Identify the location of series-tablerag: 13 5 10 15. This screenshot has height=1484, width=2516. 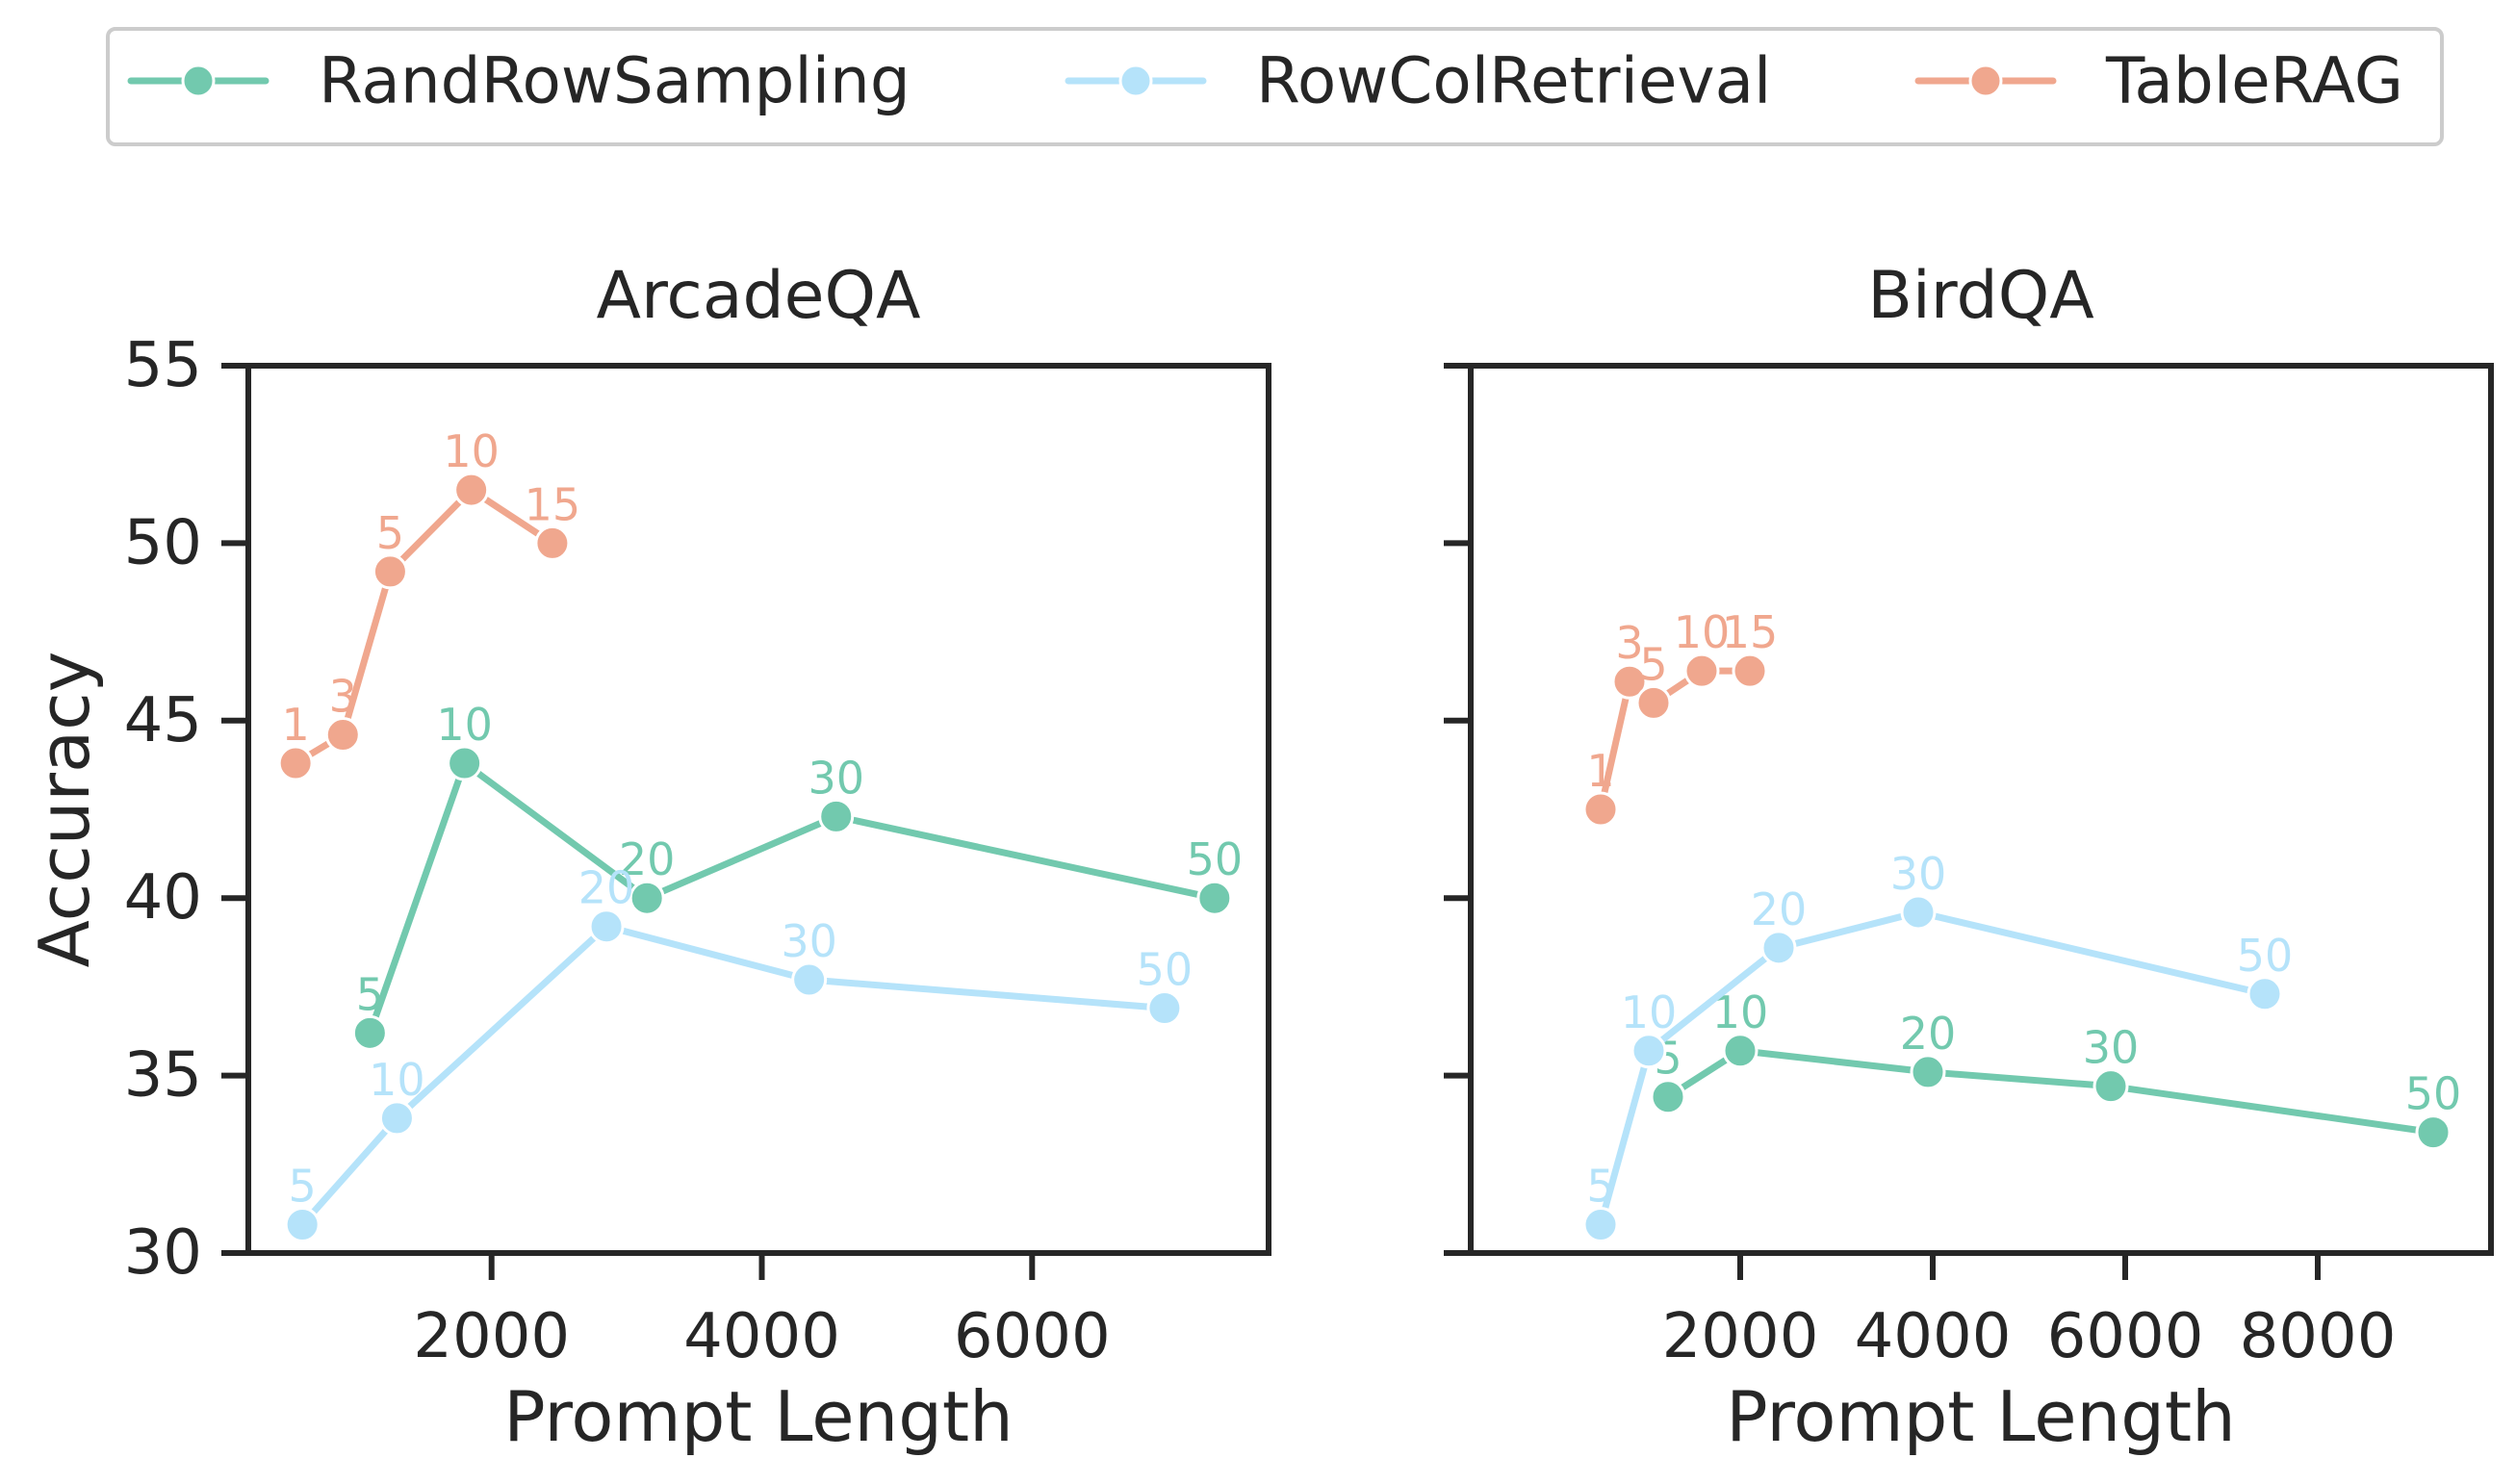
(429, 603).